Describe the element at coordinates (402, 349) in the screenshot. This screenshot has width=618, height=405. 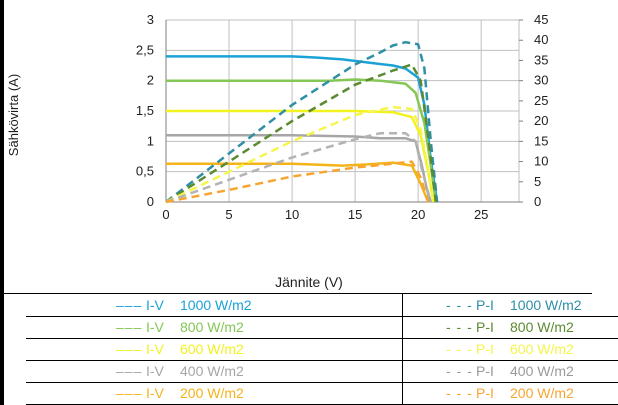
I see `legend-divider` at that location.